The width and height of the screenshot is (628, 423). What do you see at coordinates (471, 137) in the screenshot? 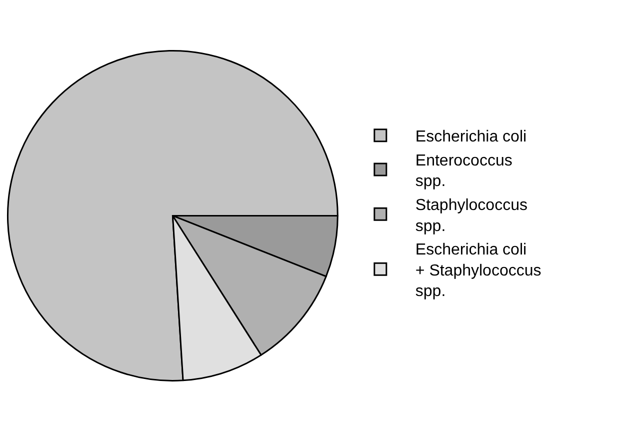
I see `legend-label: Escherichia coli` at bounding box center [471, 137].